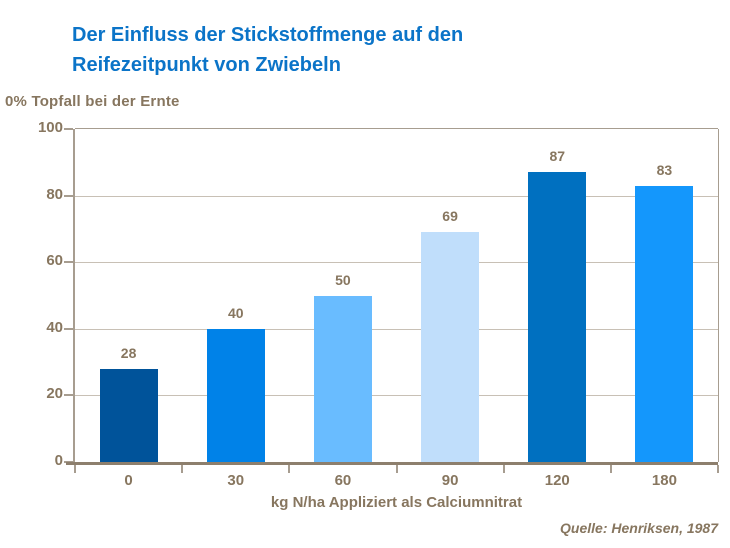 Image resolution: width=730 pixels, height=548 pixels. I want to click on plot-border-right, so click(718, 295).